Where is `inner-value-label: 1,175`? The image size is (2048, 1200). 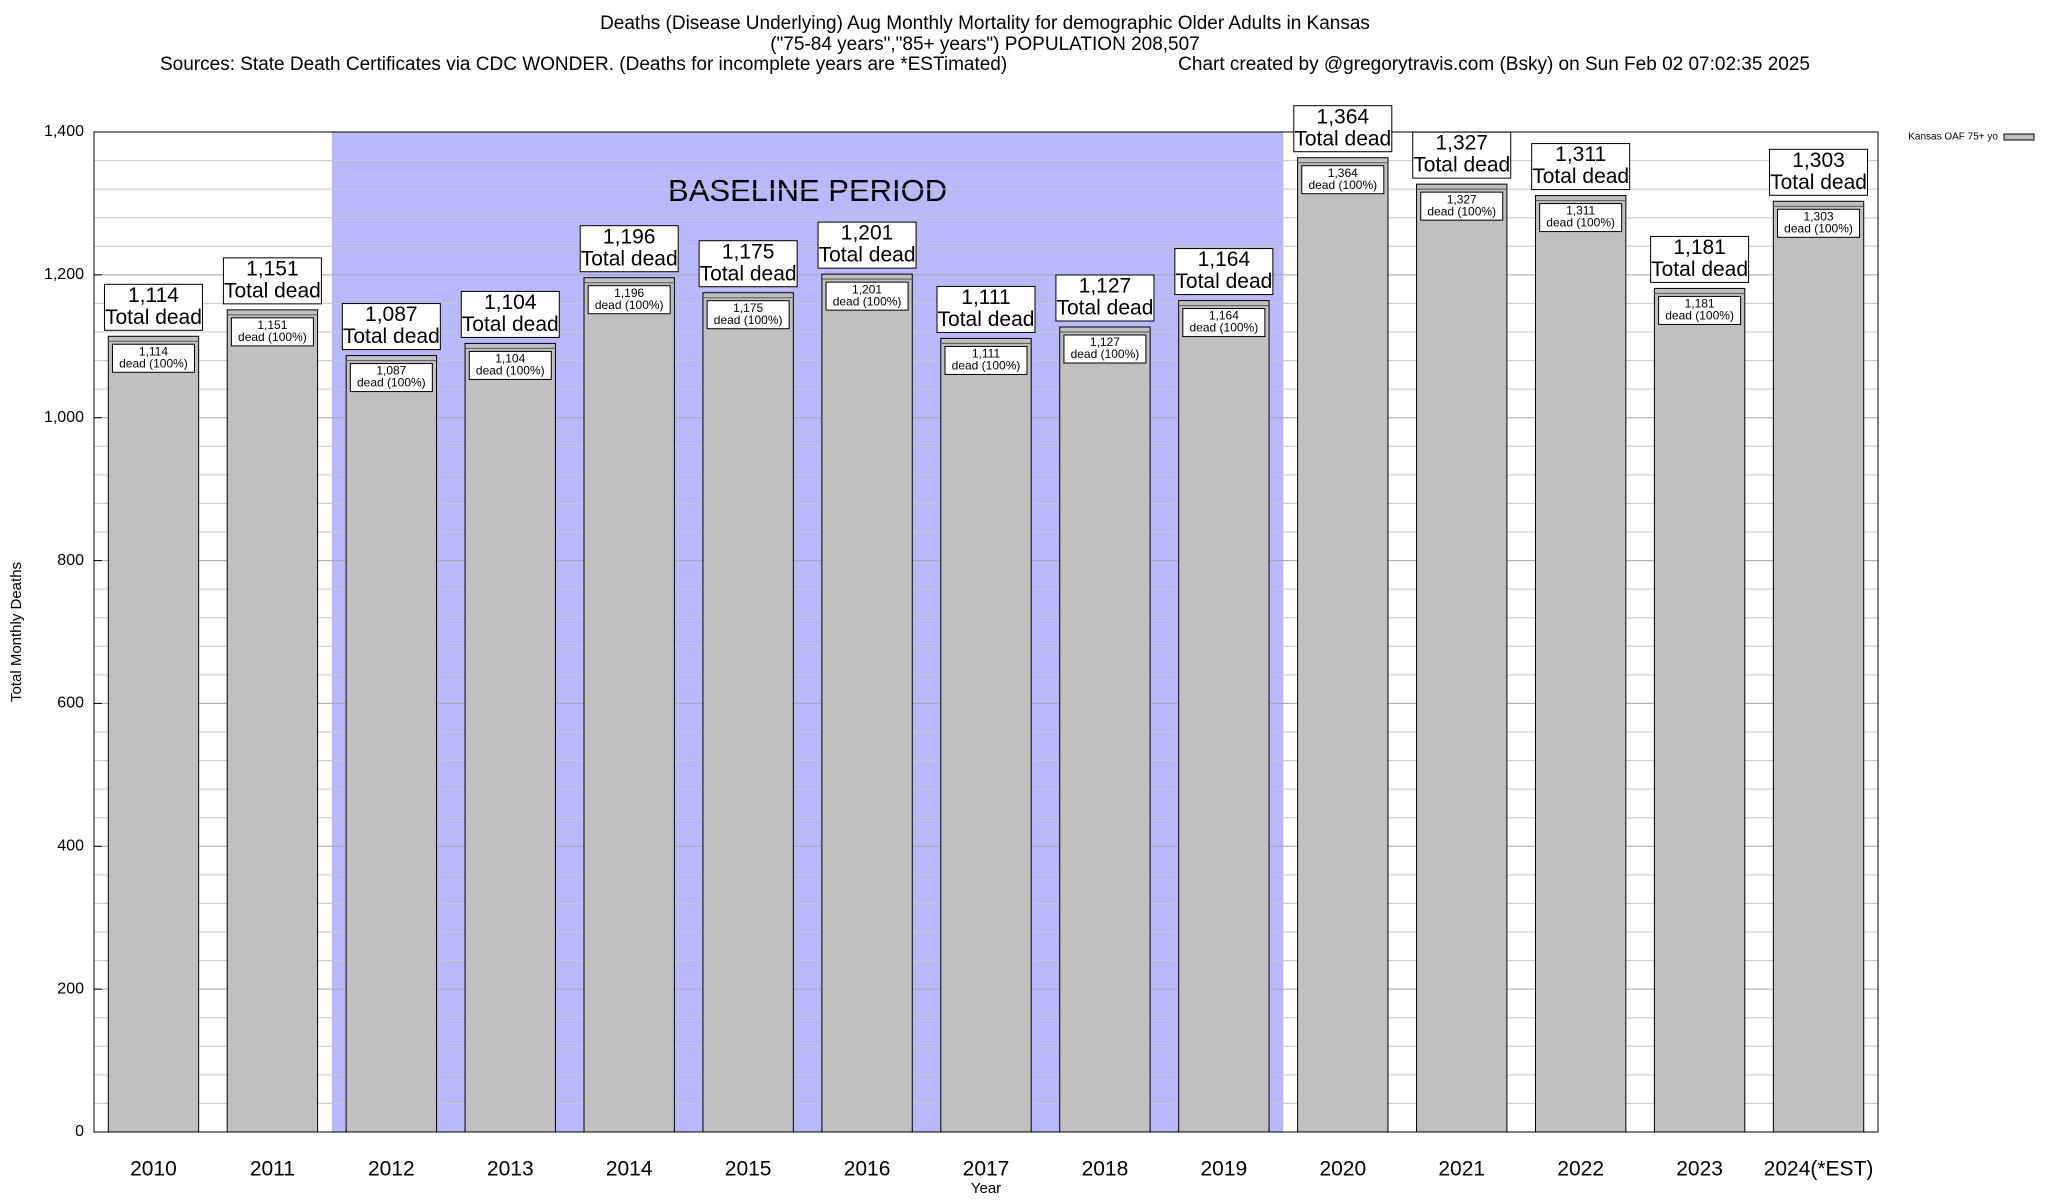 inner-value-label: 1,175 is located at coordinates (748, 308).